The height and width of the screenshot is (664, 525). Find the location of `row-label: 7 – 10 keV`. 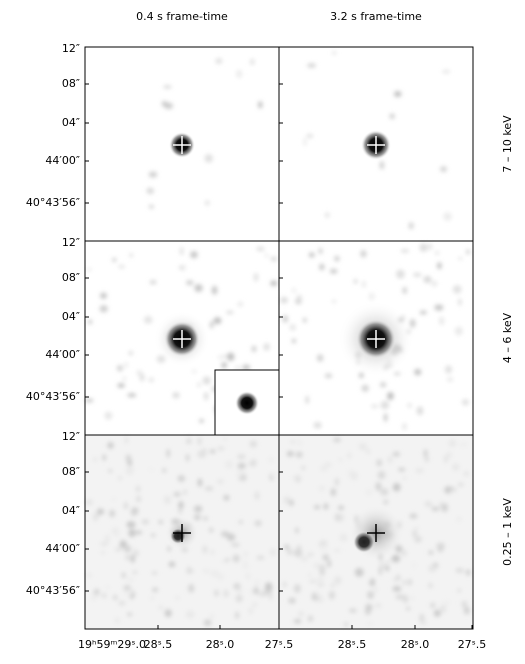

row-label: 7 – 10 keV is located at coordinates (507, 144).